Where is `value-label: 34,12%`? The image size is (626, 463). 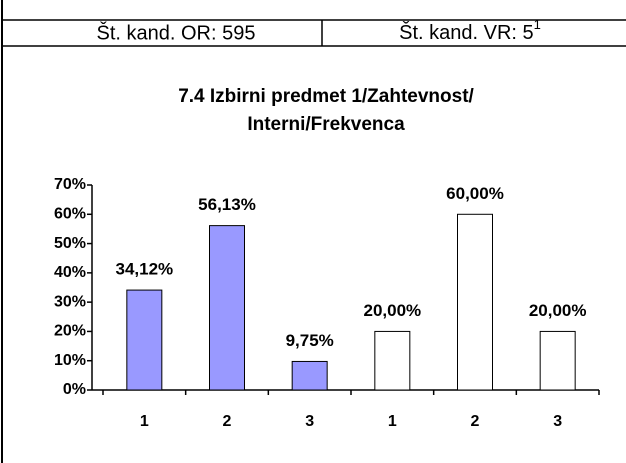 value-label: 34,12% is located at coordinates (144, 269).